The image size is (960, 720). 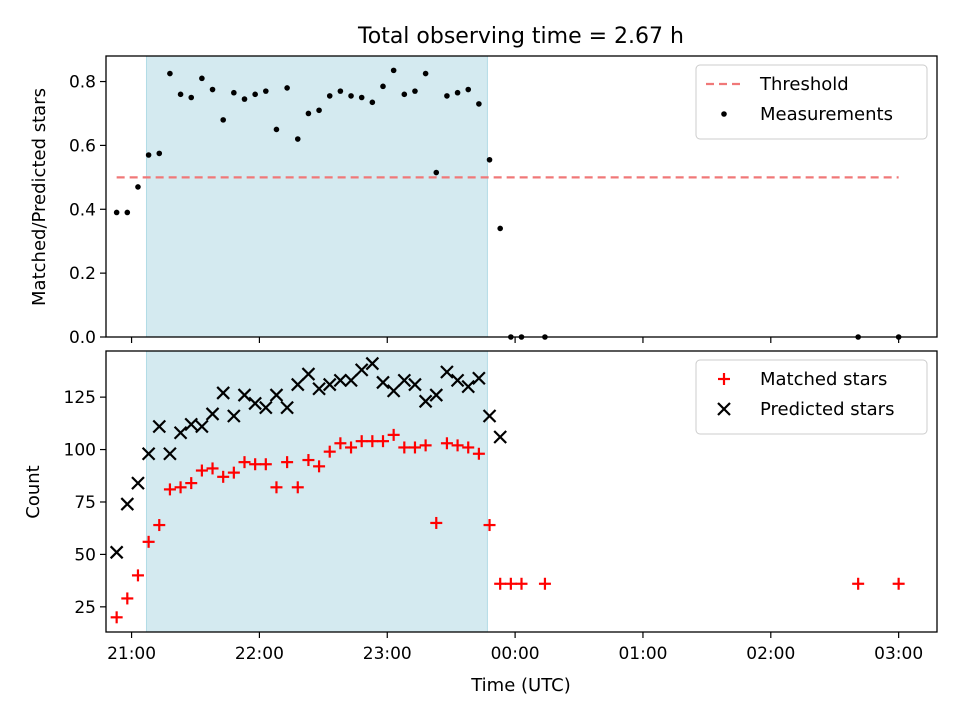 What do you see at coordinates (387, 654) in the screenshot?
I see `x-tick-label: 23:00` at bounding box center [387, 654].